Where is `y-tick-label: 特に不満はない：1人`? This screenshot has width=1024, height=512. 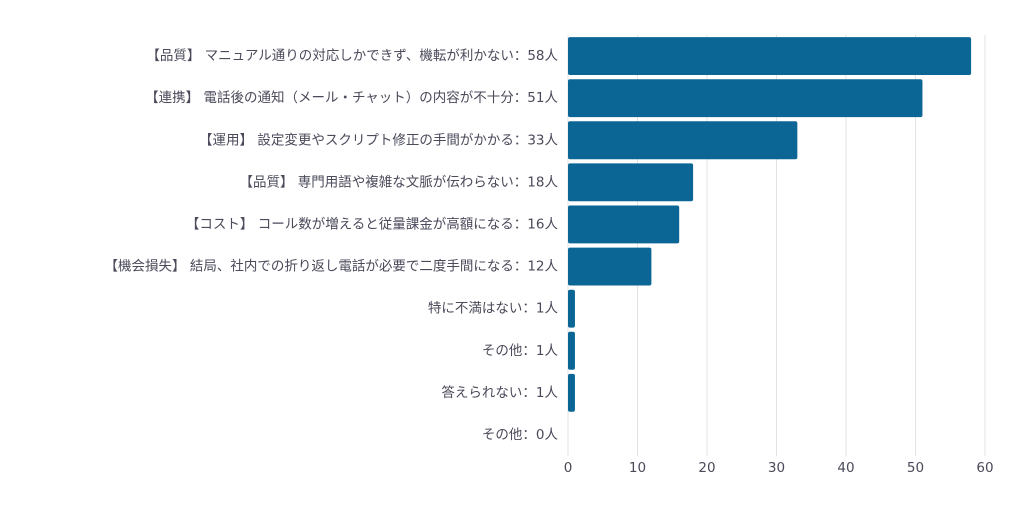 y-tick-label: 特に不満はない：1人 is located at coordinates (493, 309).